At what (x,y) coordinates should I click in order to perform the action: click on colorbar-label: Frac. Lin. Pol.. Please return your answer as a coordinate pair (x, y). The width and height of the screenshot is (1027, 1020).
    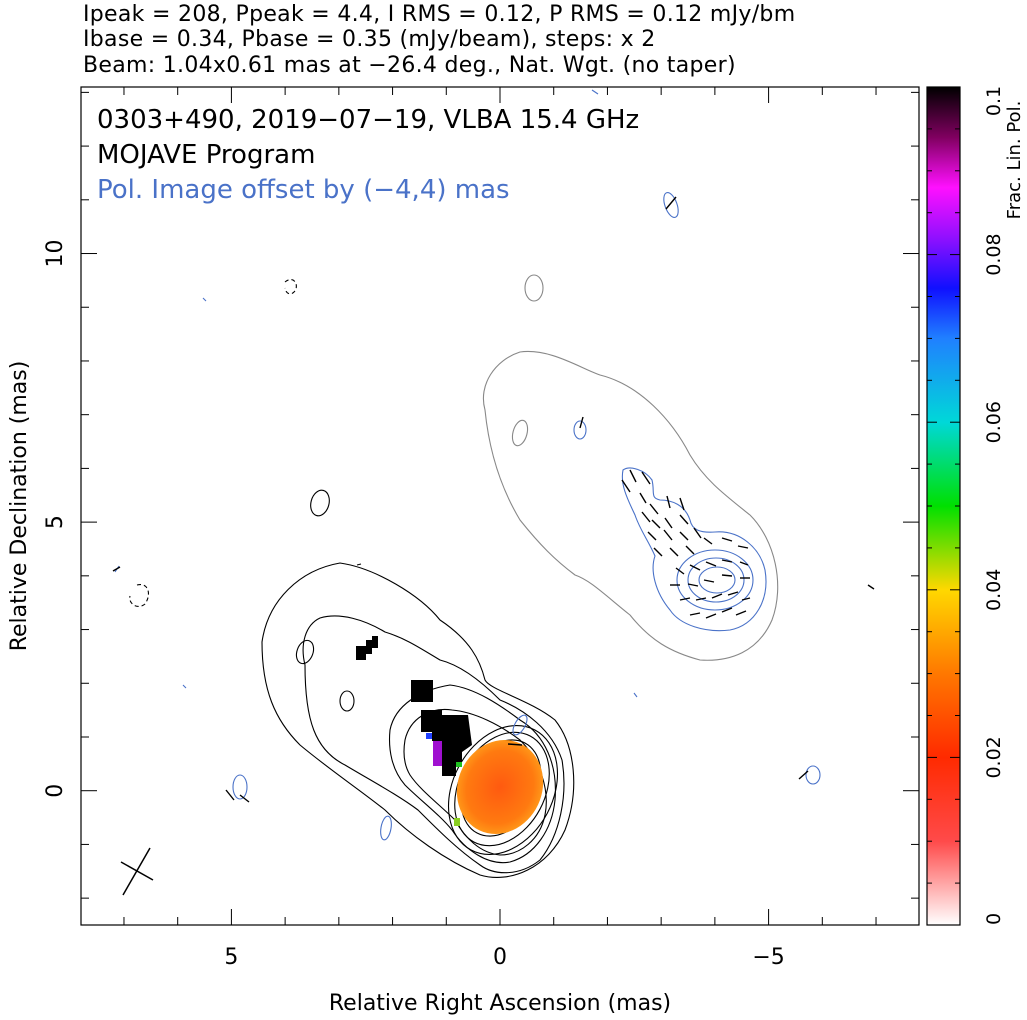
    Looking at the image, I should click on (1014, 160).